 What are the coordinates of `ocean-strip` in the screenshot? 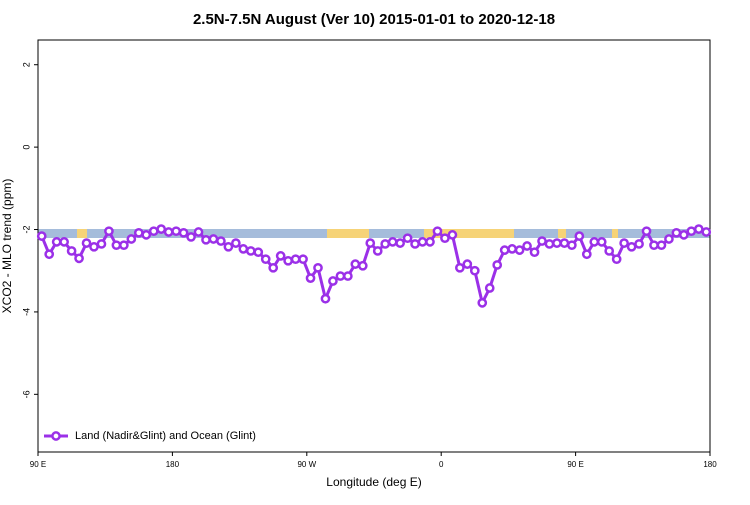 It's located at (374, 233).